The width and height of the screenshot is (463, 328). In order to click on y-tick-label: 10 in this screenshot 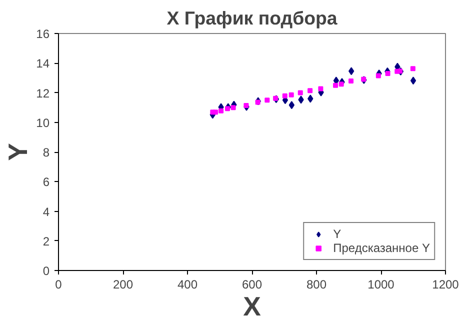, I will do `click(43, 123)`.